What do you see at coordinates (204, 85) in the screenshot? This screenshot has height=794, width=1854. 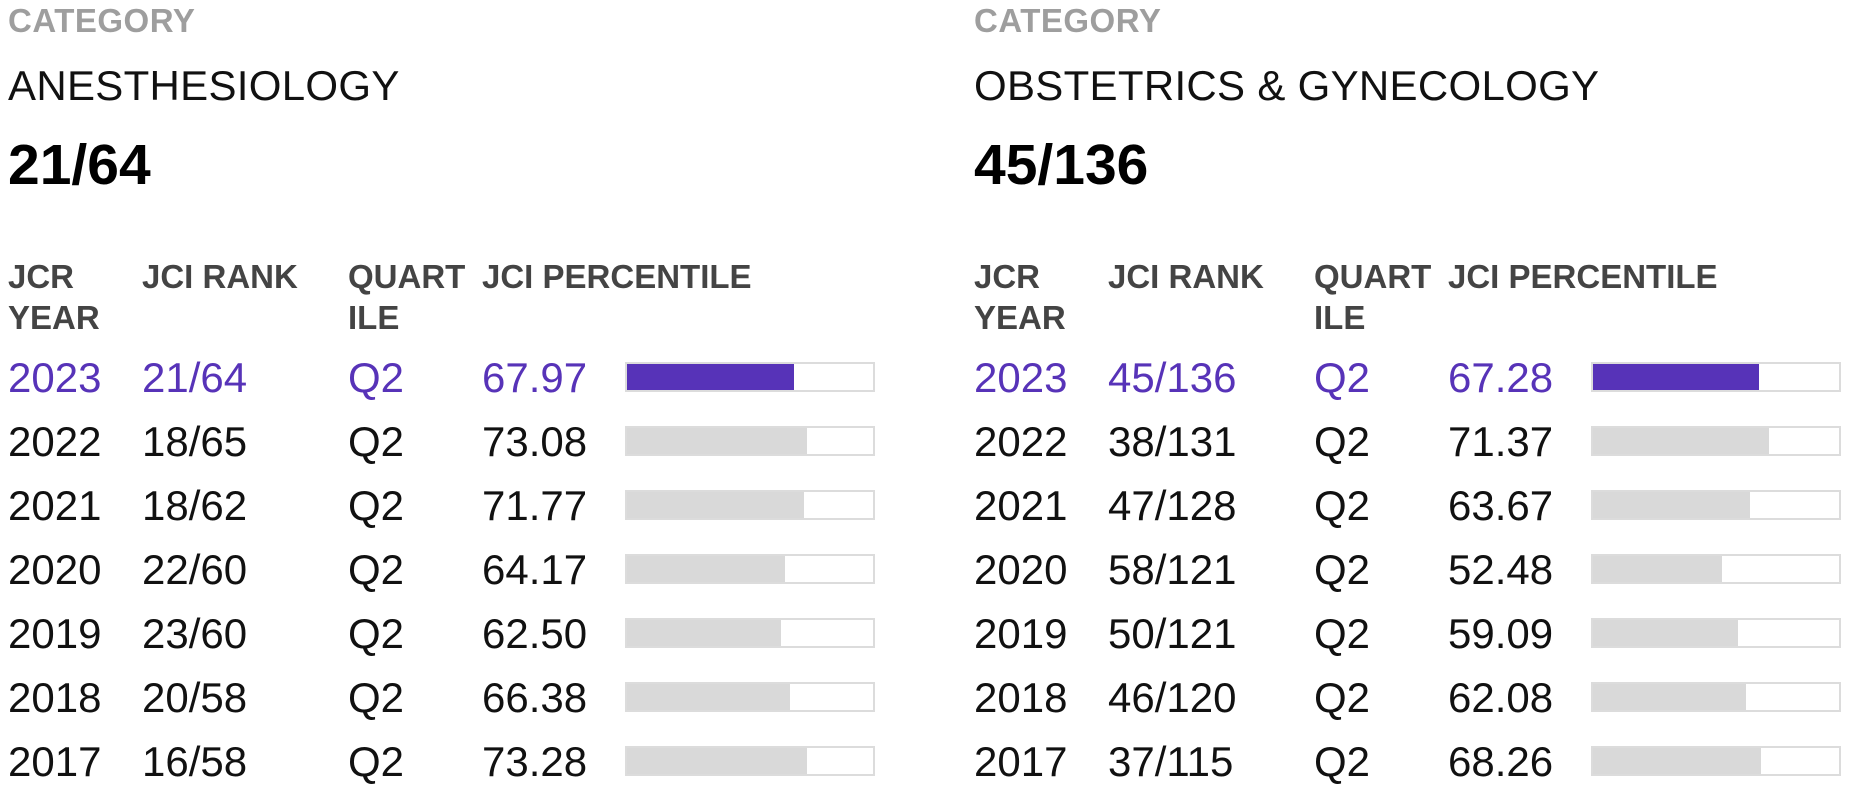 I see `category-name: ANESTHESIOLOGY` at bounding box center [204, 85].